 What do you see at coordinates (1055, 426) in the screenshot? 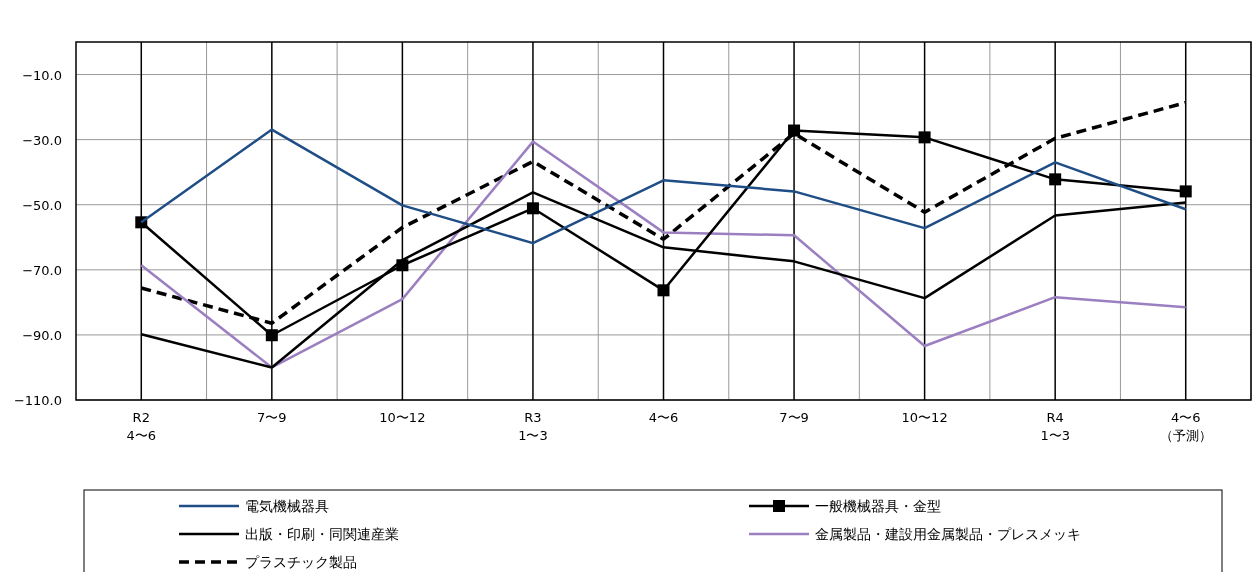
I see `x-tick-label: R4 1〜3` at bounding box center [1055, 426].